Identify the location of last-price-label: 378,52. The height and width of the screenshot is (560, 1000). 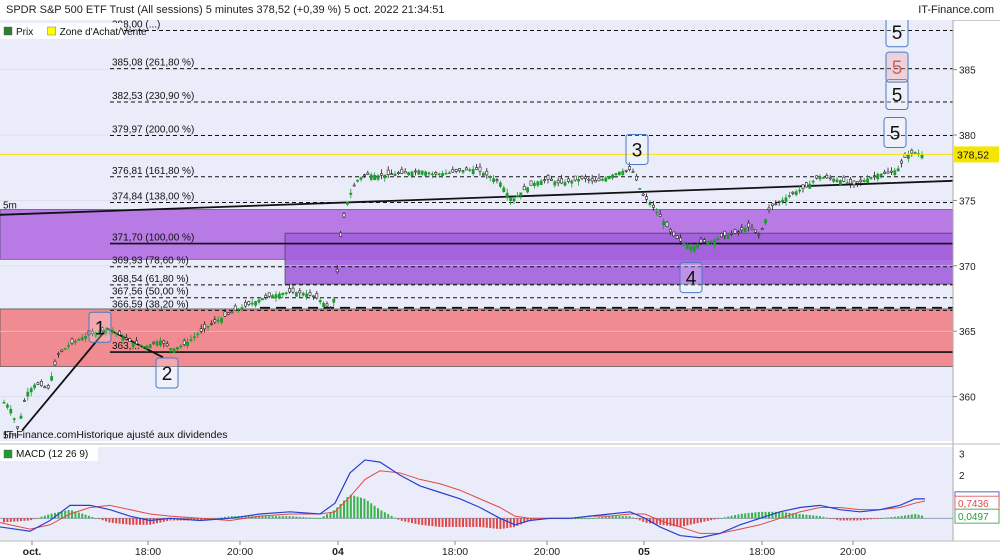
(973, 155).